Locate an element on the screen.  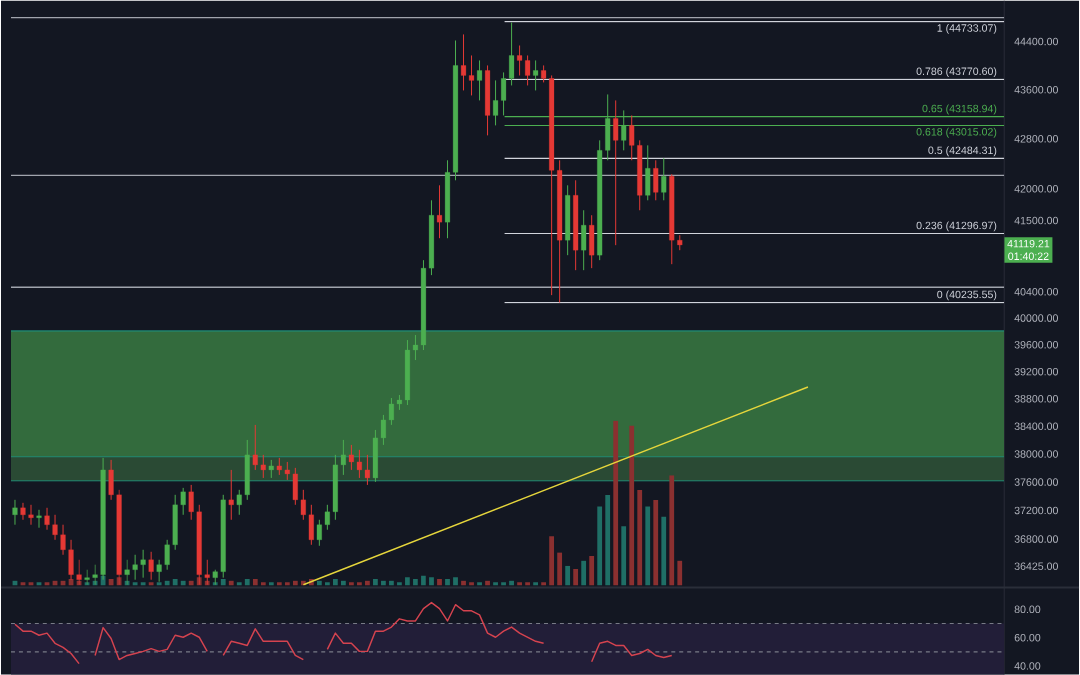
y-tick-label: 80.00 is located at coordinates (1027, 609).